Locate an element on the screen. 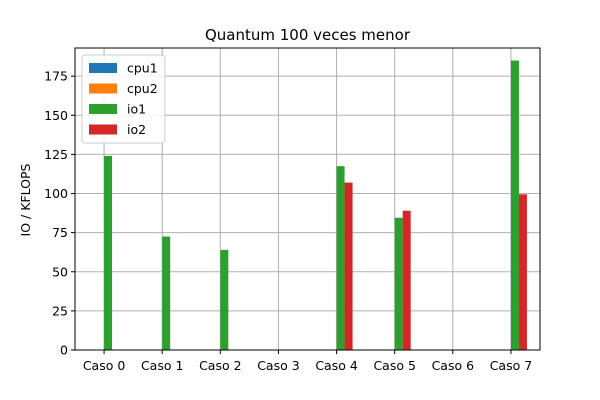 The width and height of the screenshot is (600, 400). legend-label-io1: io1 is located at coordinates (136, 109).